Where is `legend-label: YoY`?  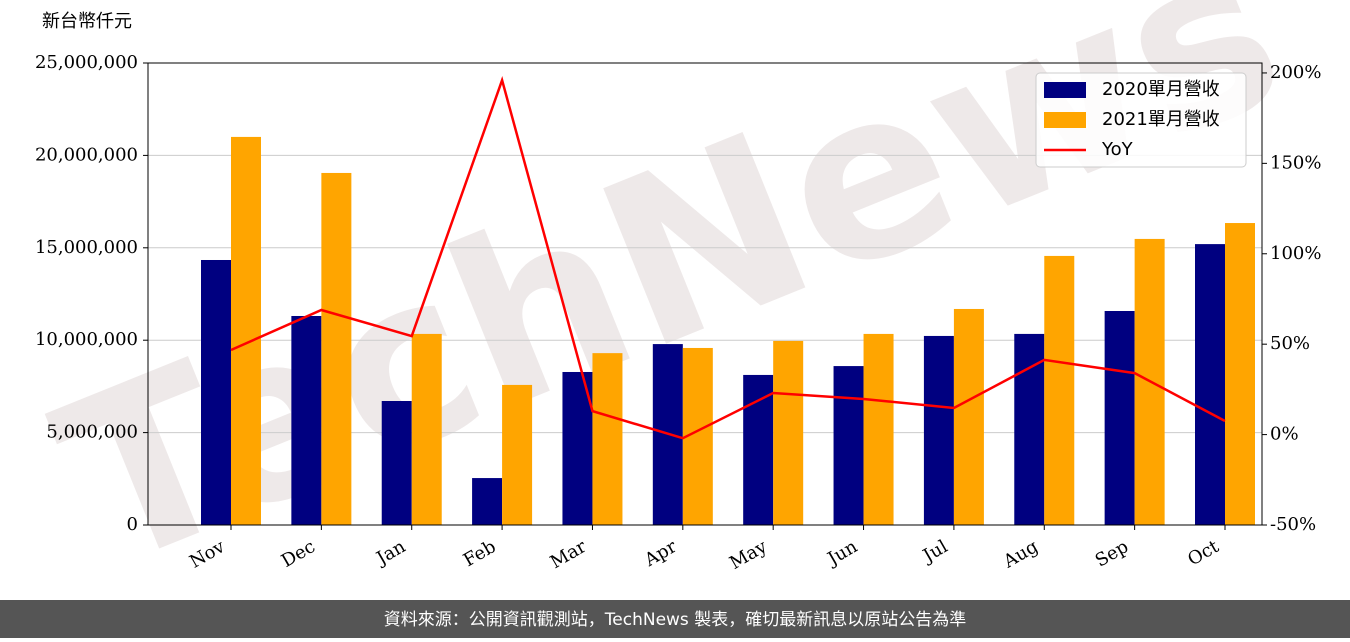
legend-label: YoY is located at coordinates (1117, 149).